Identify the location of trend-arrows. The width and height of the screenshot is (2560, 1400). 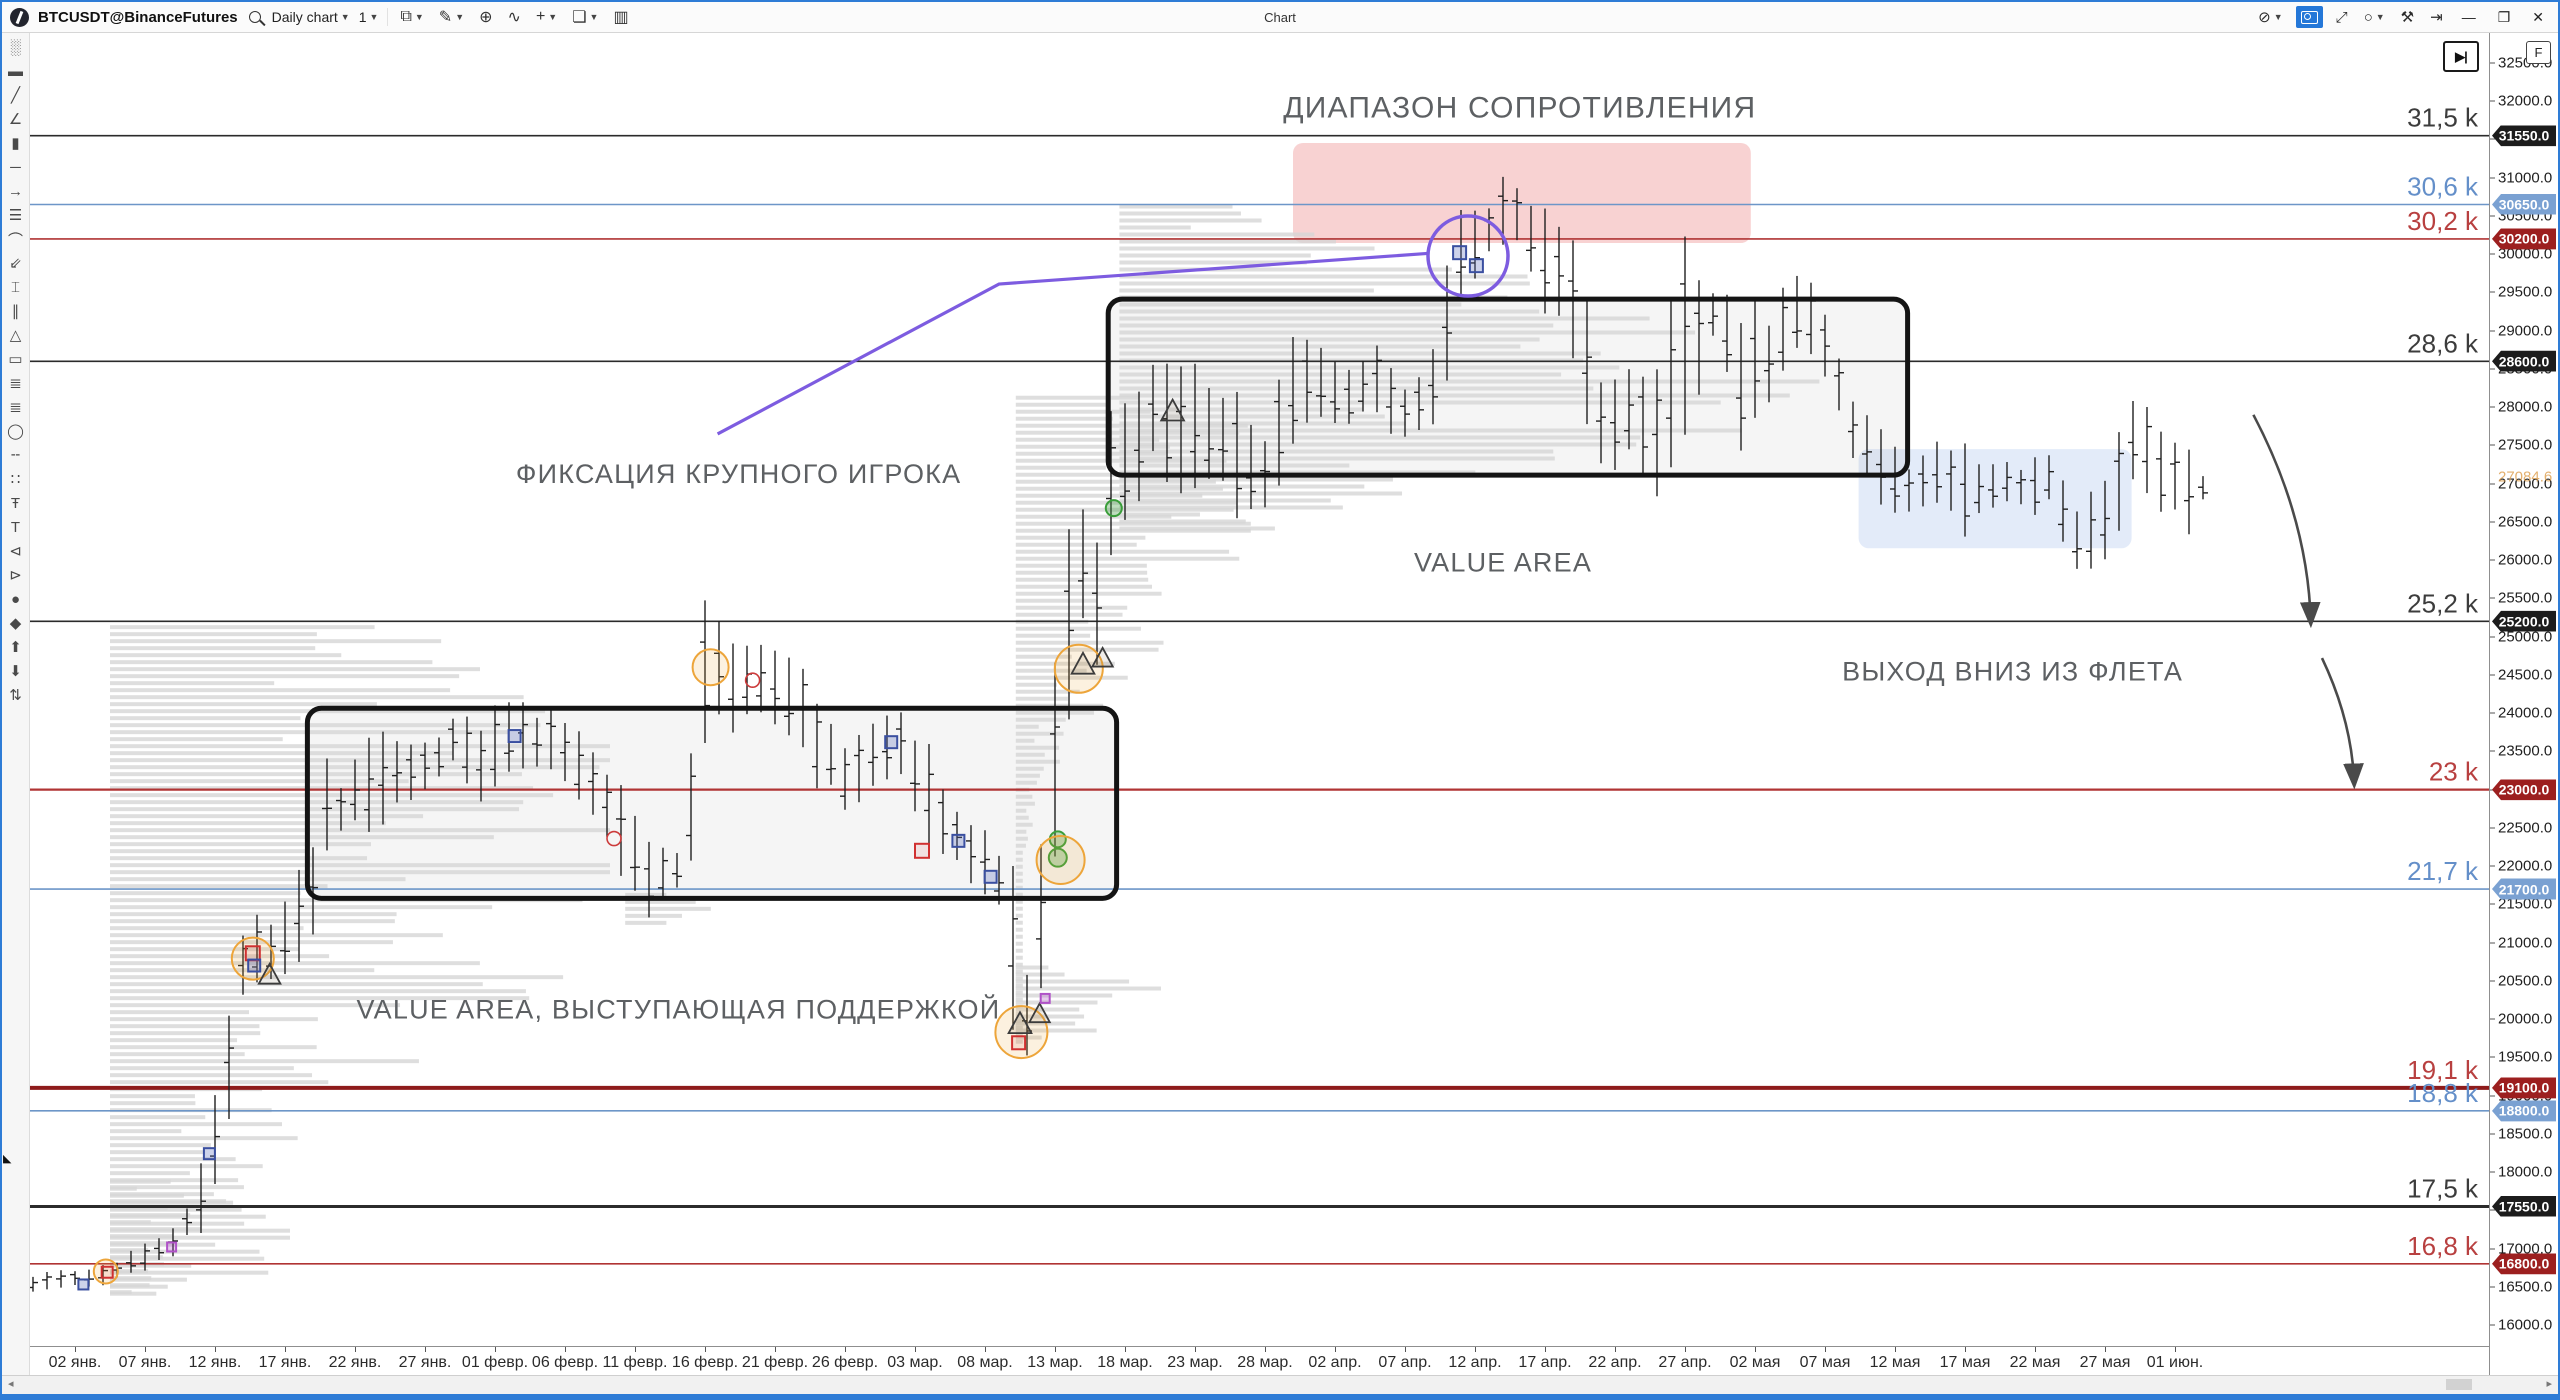
(2308, 602).